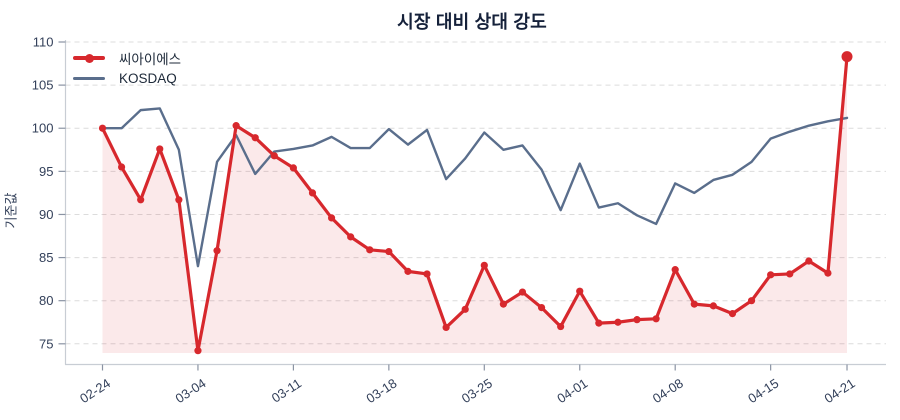 This screenshot has height=420, width=900. Describe the element at coordinates (572, 390) in the screenshot. I see `x-tick-label: 04-01` at that location.